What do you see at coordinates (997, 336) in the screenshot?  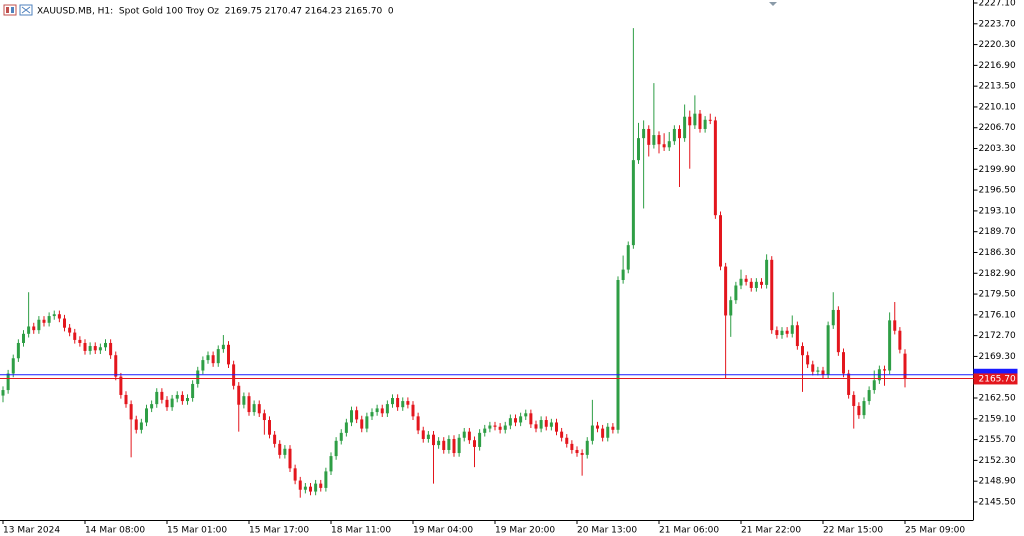 I see `y-tick-label: 2172.70` at bounding box center [997, 336].